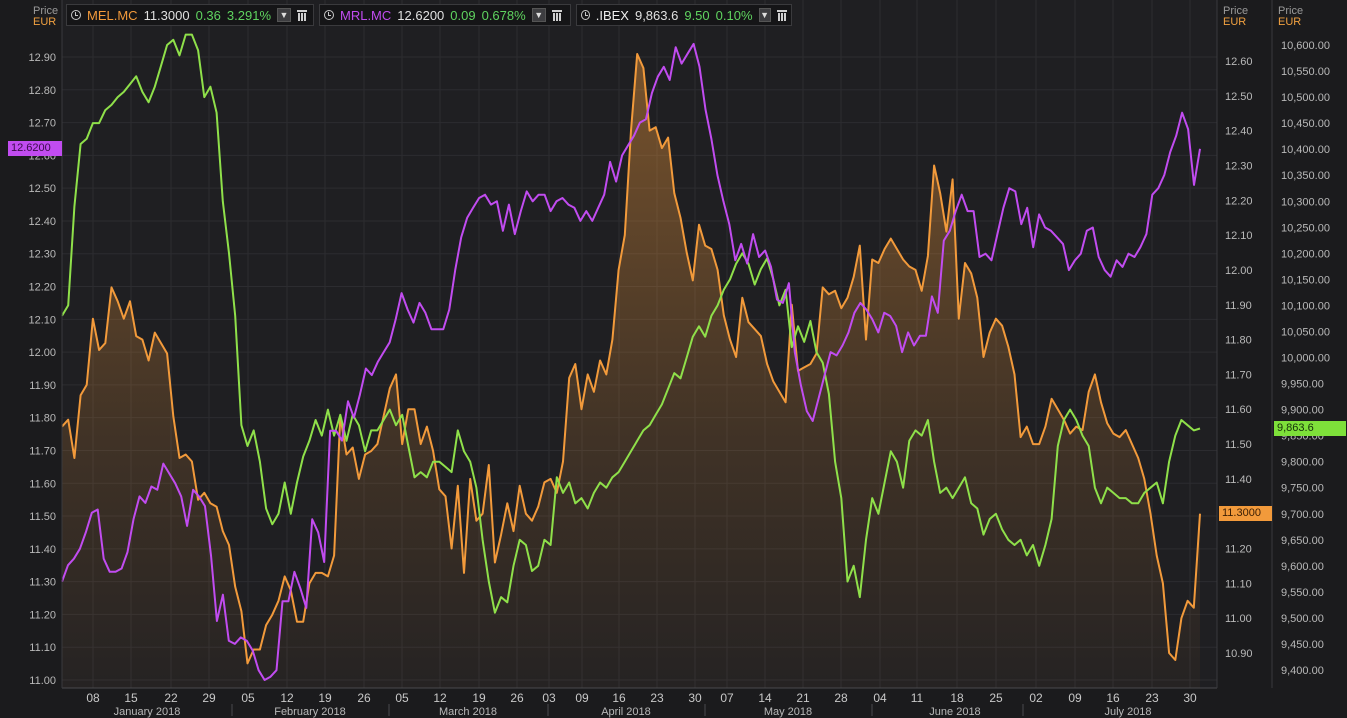  I want to click on mid-axis-tick-label: 12.10, so click(1239, 236).